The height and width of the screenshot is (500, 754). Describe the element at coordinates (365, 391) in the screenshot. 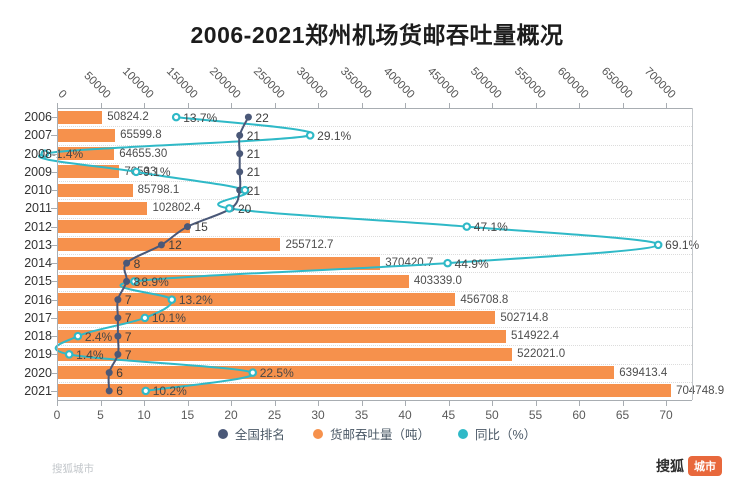

I see `bar-2021` at that location.